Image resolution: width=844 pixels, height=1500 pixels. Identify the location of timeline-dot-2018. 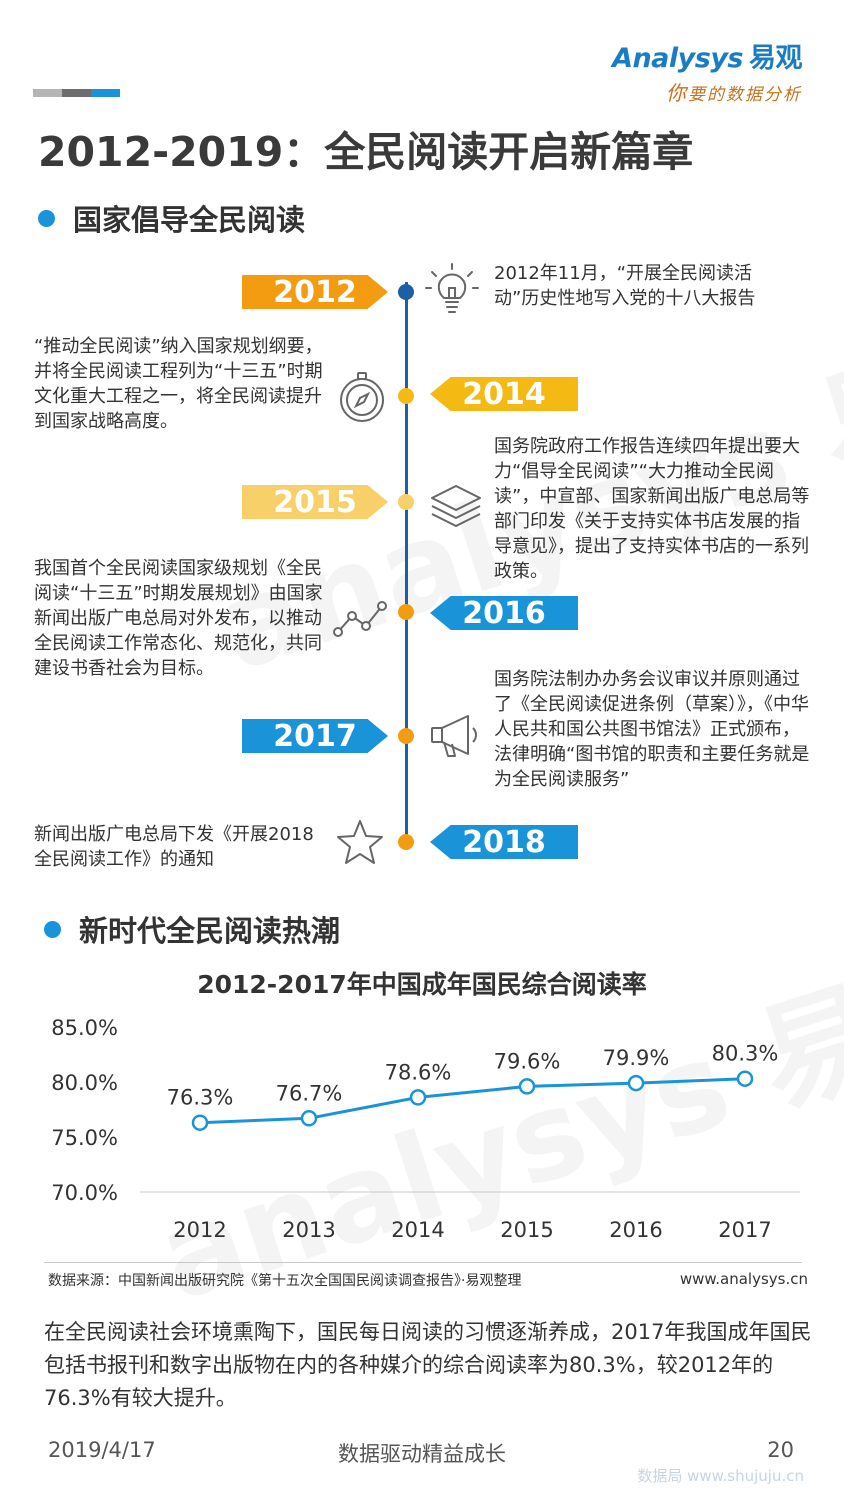
(406, 842).